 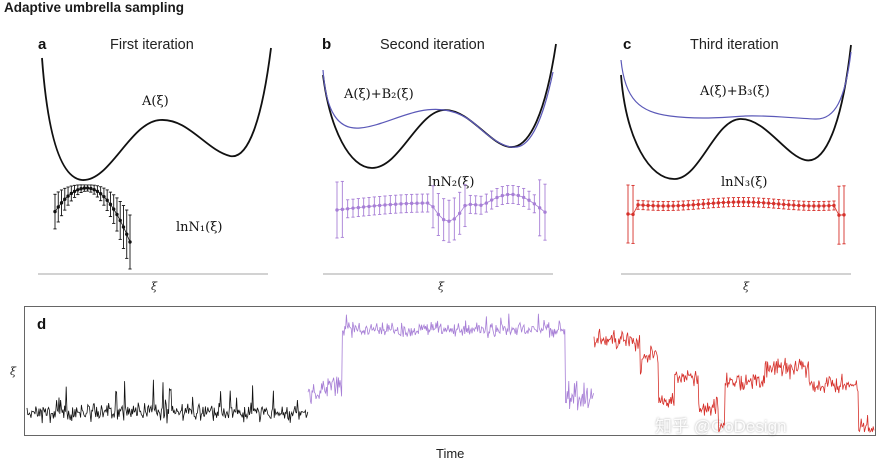 What do you see at coordinates (441, 286) in the screenshot?
I see `panel-b-axis-label: ξ` at bounding box center [441, 286].